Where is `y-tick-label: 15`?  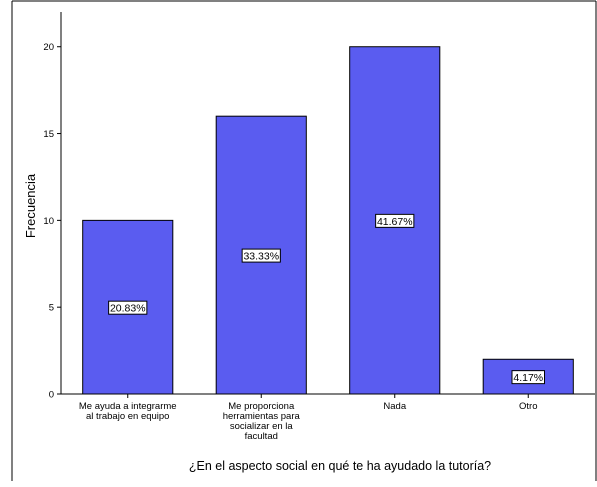
y-tick-label: 15 is located at coordinates (48, 134).